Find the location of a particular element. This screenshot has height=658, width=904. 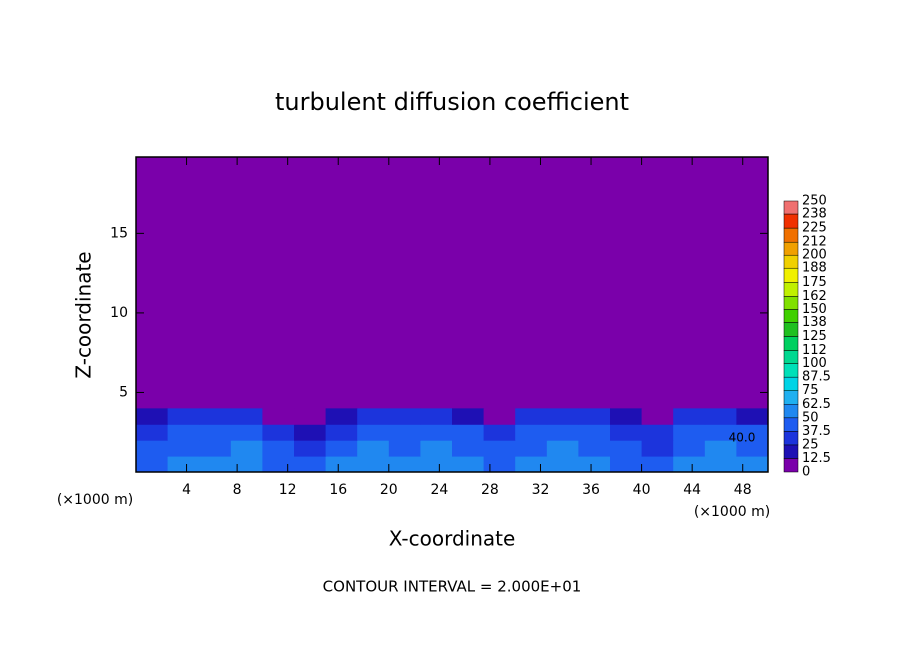

x-tick-label: 20 is located at coordinates (389, 490).